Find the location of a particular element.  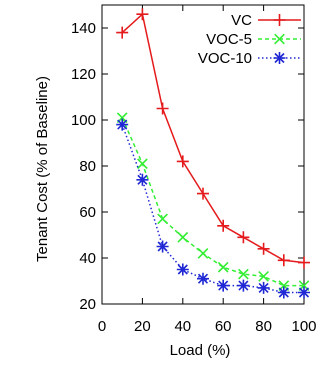

x-tick-label: 100 is located at coordinates (303, 326).